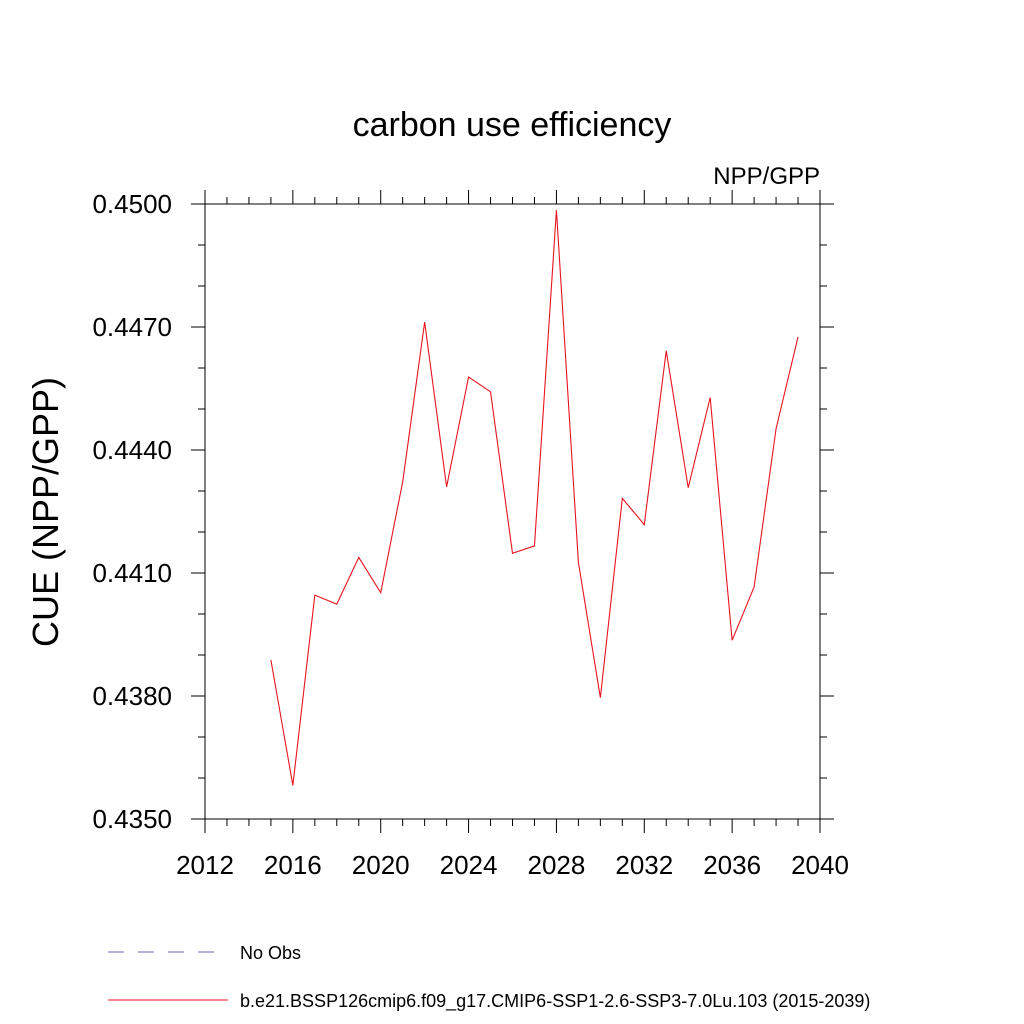 The image size is (1024, 1024). Describe the element at coordinates (132, 696) in the screenshot. I see `y-tick-label: 0.4380` at that location.